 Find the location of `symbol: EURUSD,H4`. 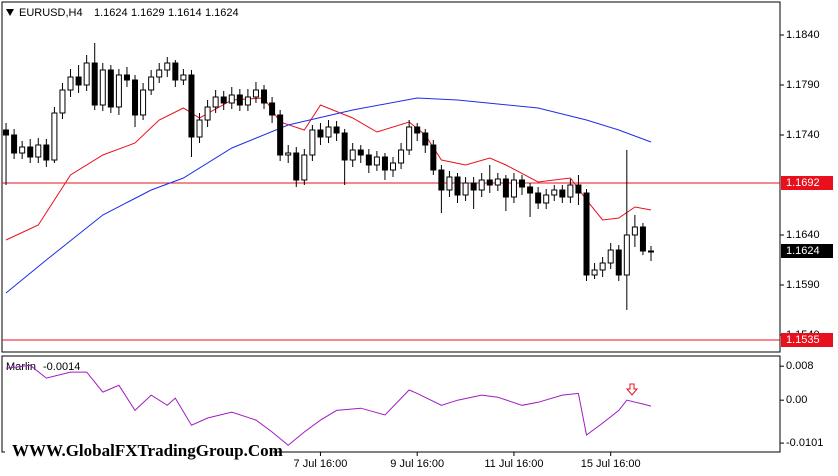

symbol: EURUSD,H4 is located at coordinates (51, 13).